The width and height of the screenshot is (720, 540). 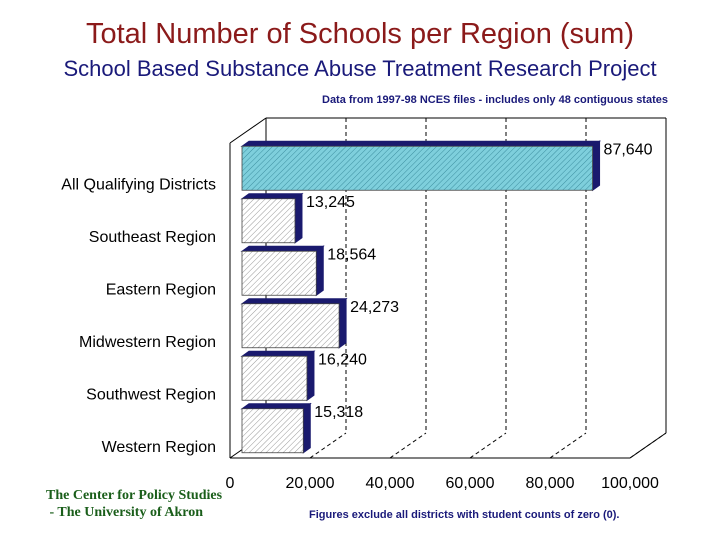 I want to click on x-tick-label: 100,000, so click(x=630, y=483).